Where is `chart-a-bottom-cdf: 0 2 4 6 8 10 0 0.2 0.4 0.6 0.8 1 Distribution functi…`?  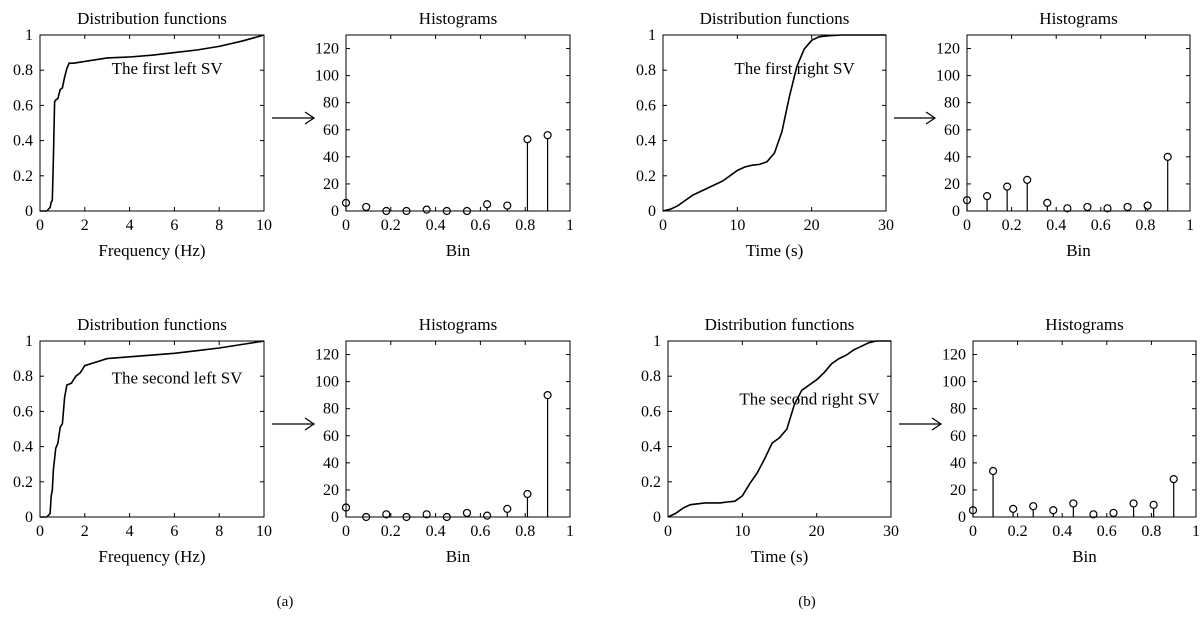 chart-a-bottom-cdf: 0 2 4 6 8 10 0 0.2 0.4 0.6 0.8 1 Distribution functi… is located at coordinates (142, 440).